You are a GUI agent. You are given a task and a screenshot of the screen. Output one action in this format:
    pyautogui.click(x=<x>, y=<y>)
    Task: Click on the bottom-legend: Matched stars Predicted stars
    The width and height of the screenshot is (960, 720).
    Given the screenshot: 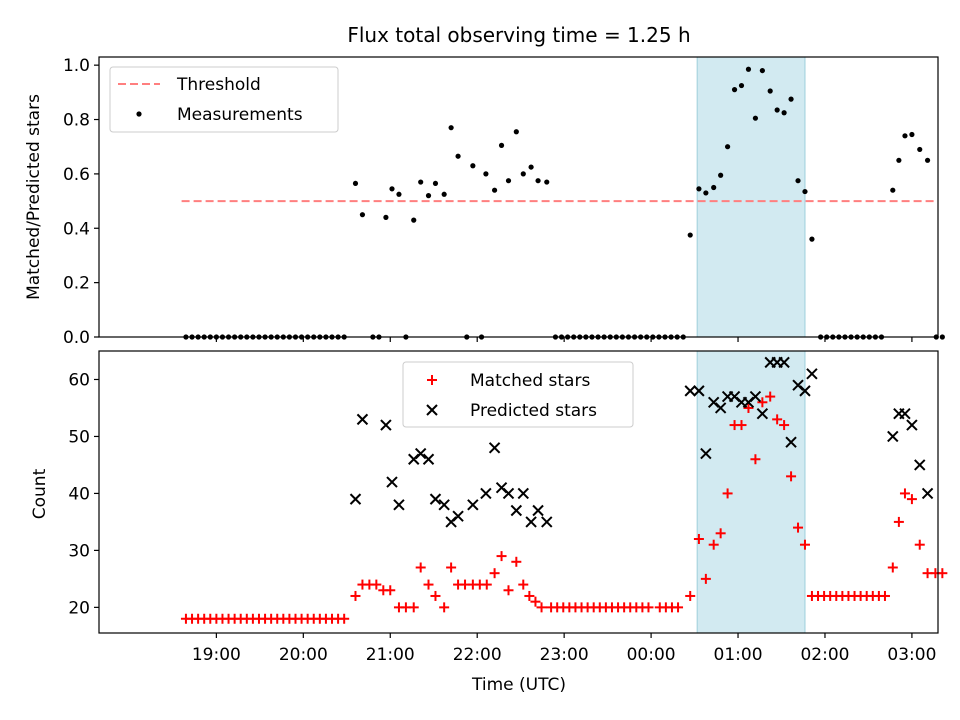 What is the action you would take?
    pyautogui.click(x=518, y=394)
    